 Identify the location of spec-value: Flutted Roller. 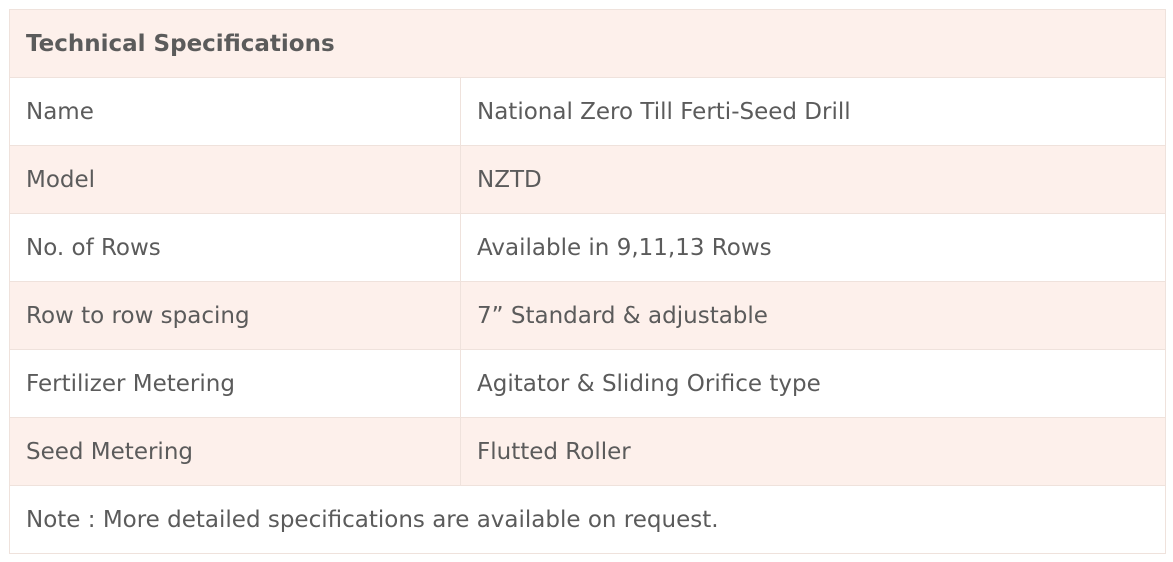
(813, 451).